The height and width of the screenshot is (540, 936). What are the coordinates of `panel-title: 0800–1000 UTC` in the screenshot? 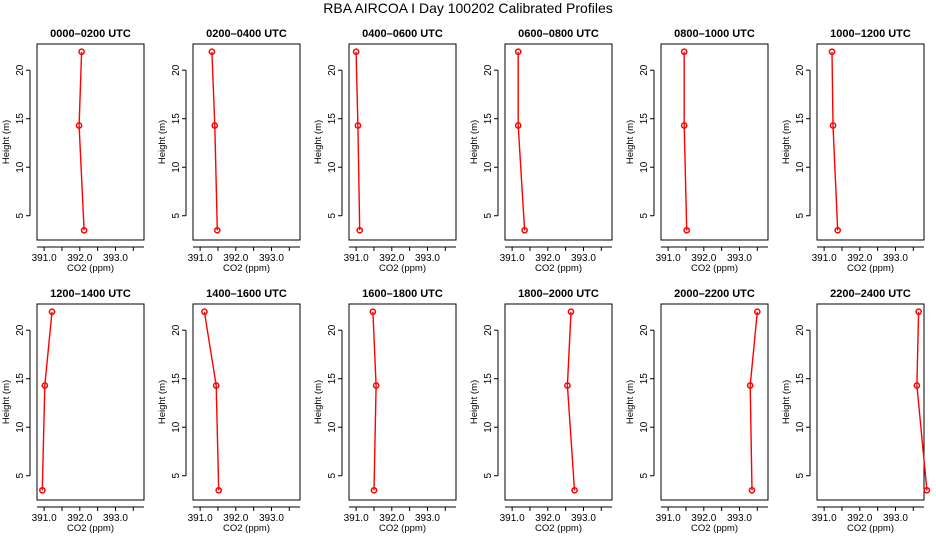 It's located at (714, 34).